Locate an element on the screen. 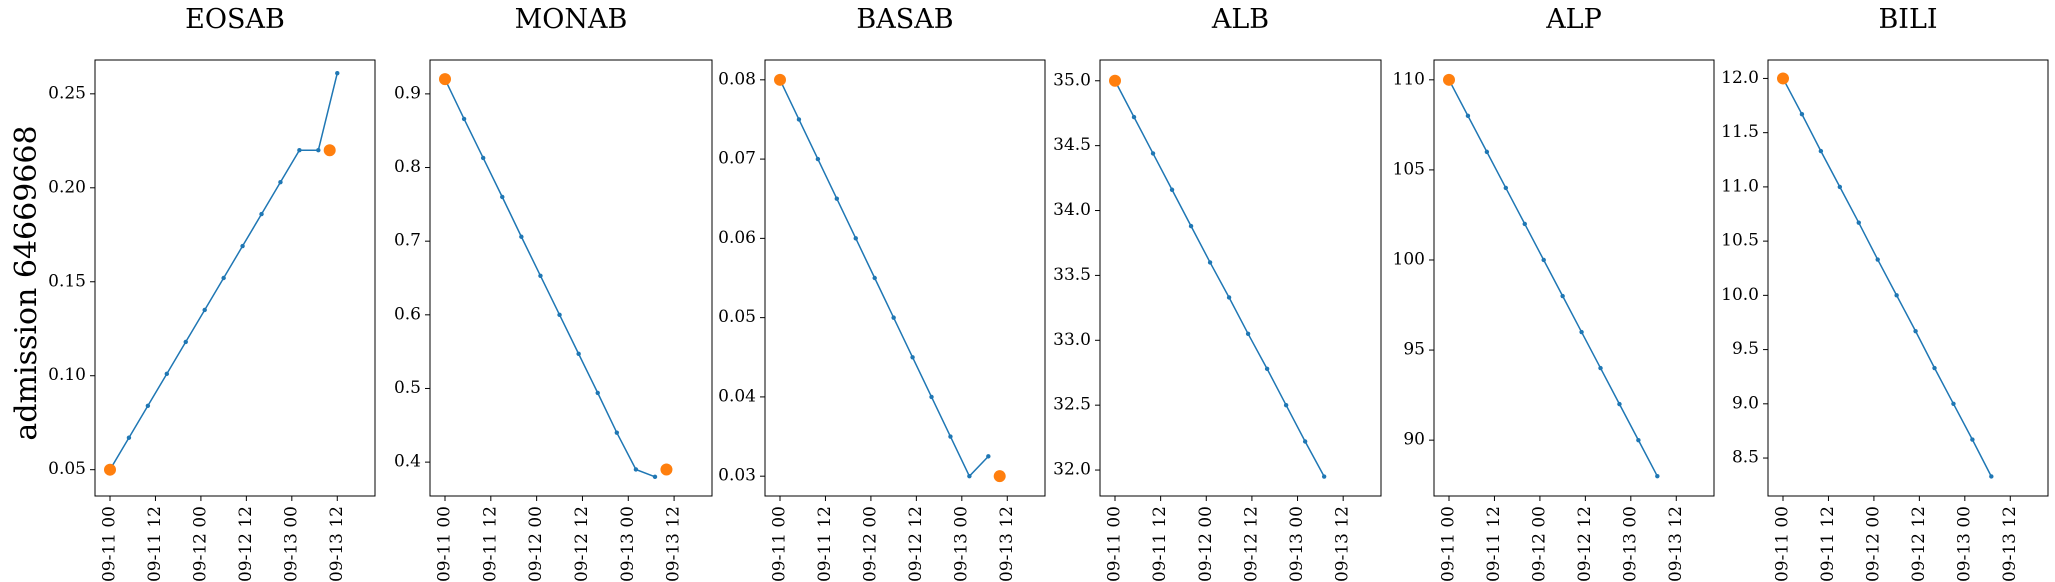  y-tick-label: 0.15 is located at coordinates (67, 281).